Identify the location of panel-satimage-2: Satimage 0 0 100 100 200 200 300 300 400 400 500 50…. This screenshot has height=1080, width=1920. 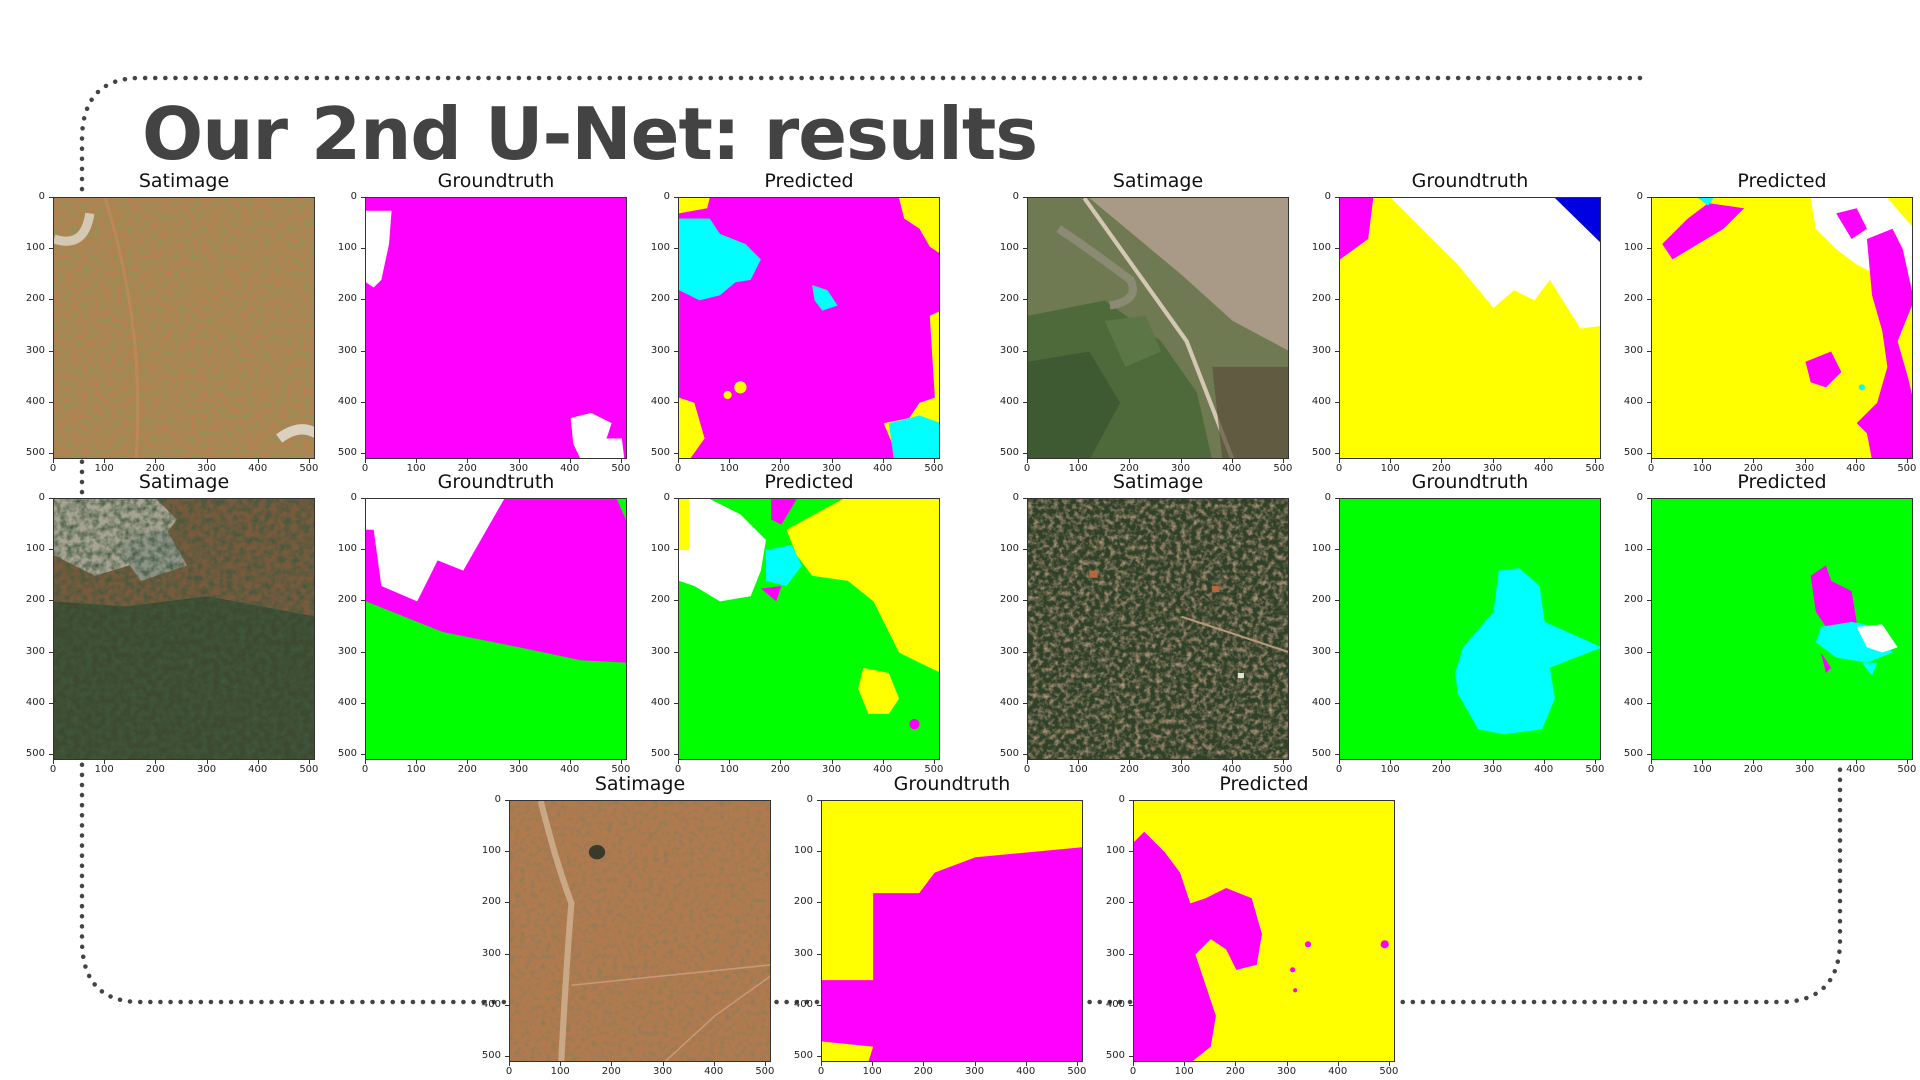
(1146, 322).